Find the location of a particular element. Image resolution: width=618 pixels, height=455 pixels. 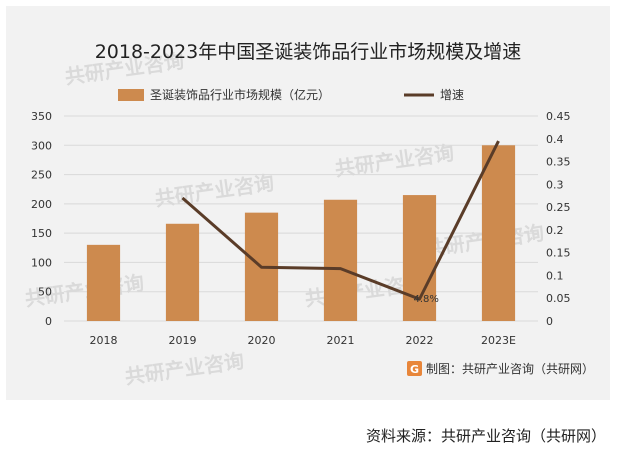

right-tick-label: 0.05 is located at coordinates (558, 298).